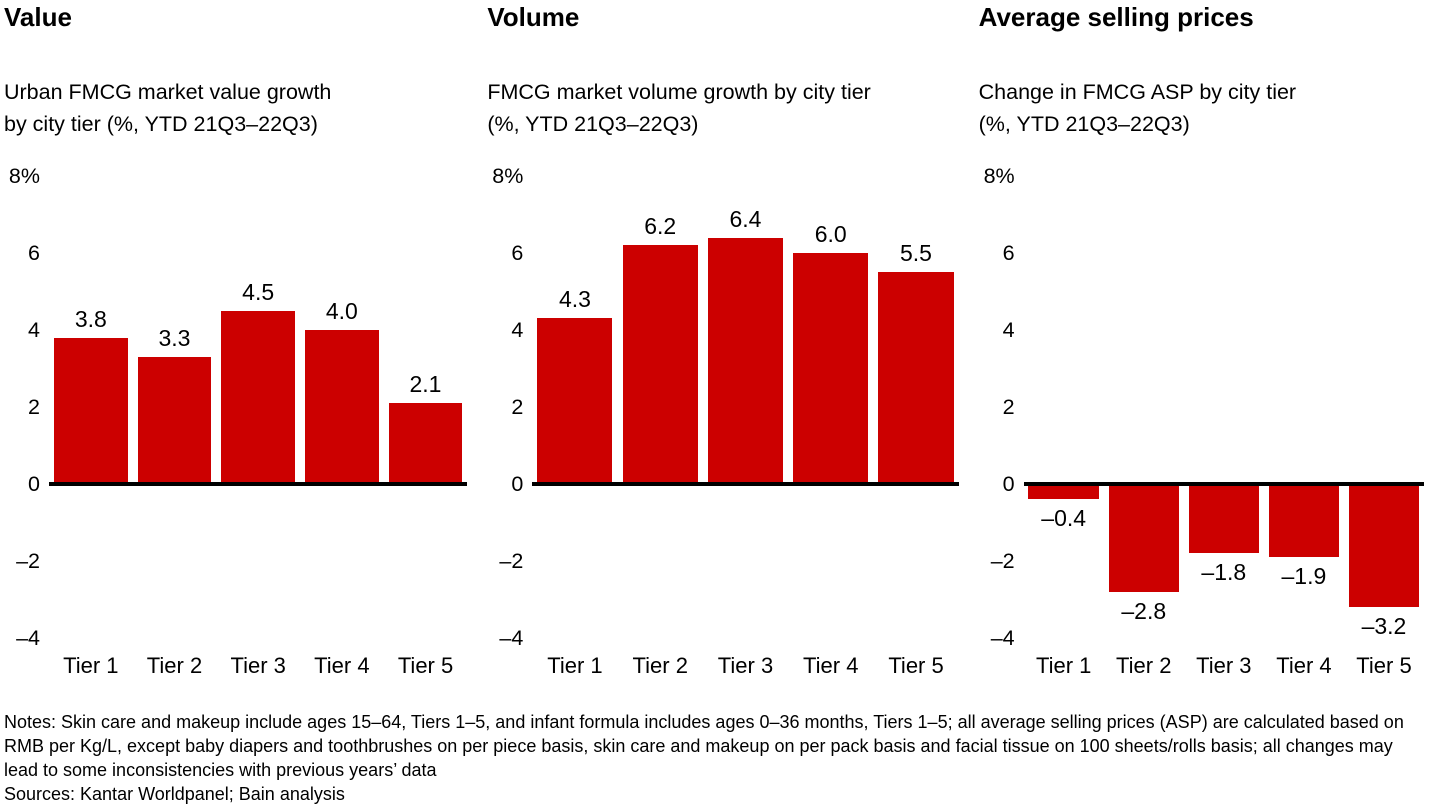  Describe the element at coordinates (174, 337) in the screenshot. I see `bar-value-label: 3.3` at that location.